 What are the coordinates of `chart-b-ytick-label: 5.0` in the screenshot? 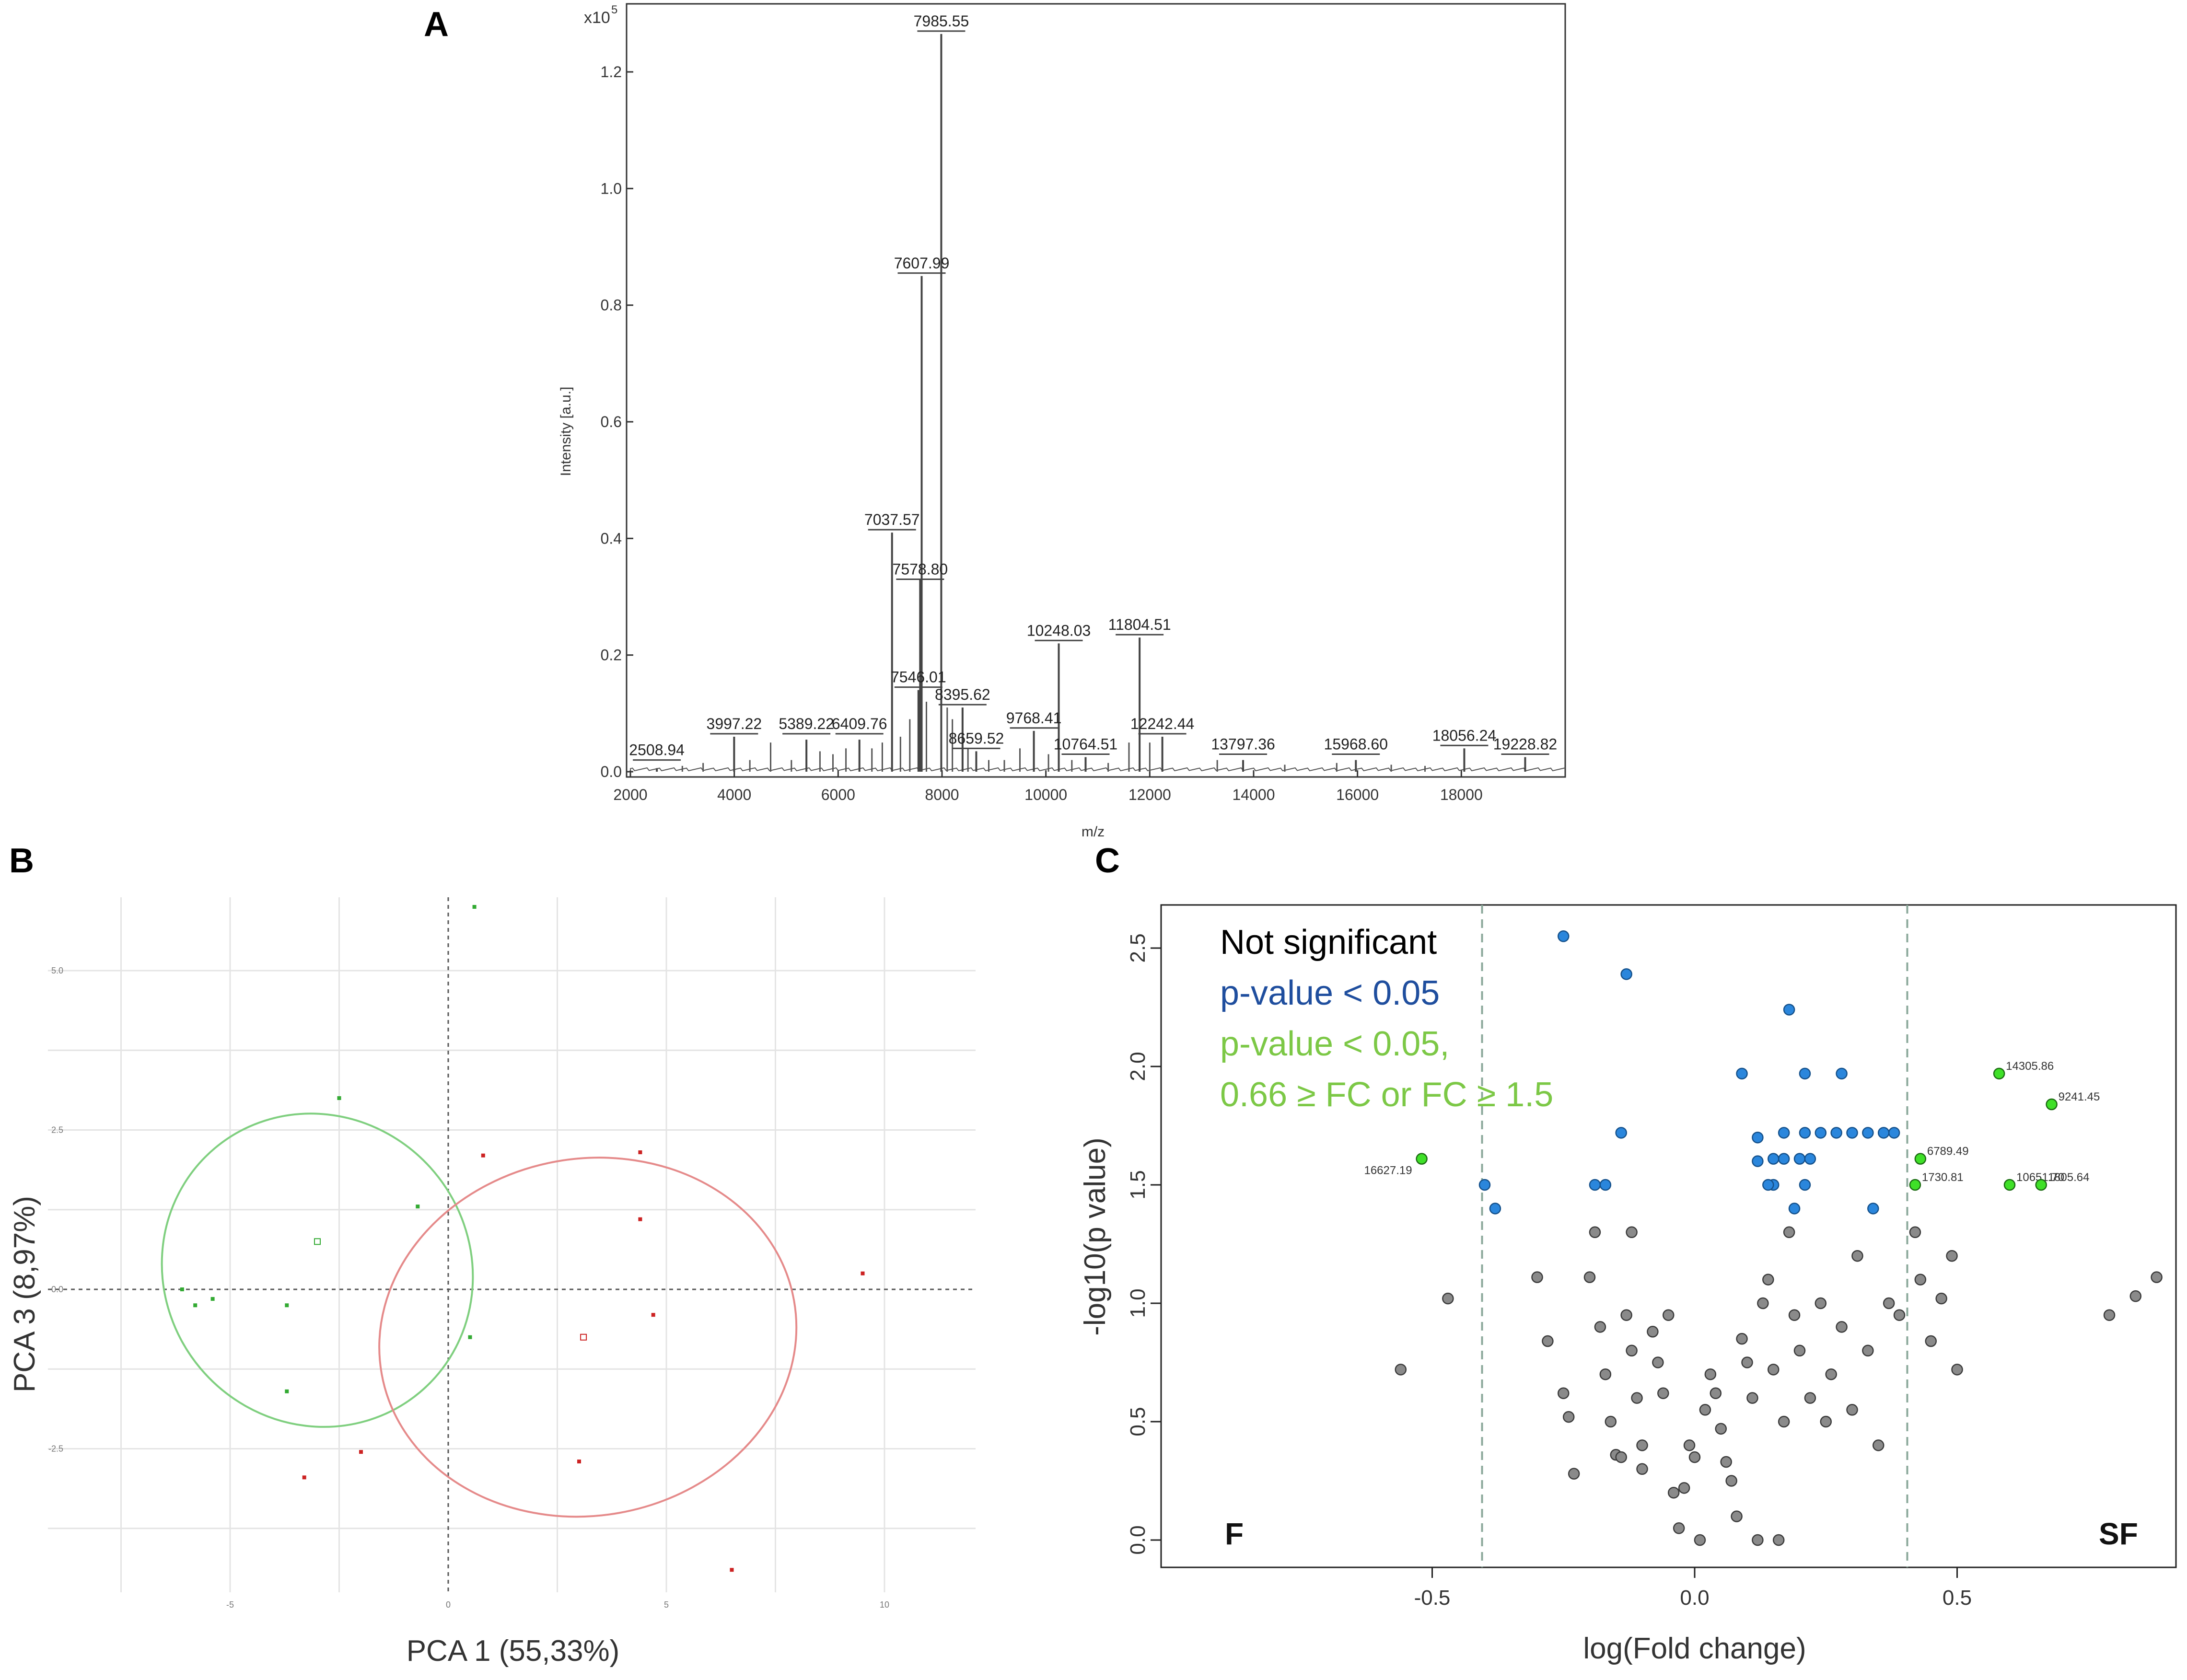 It's located at (57, 970).